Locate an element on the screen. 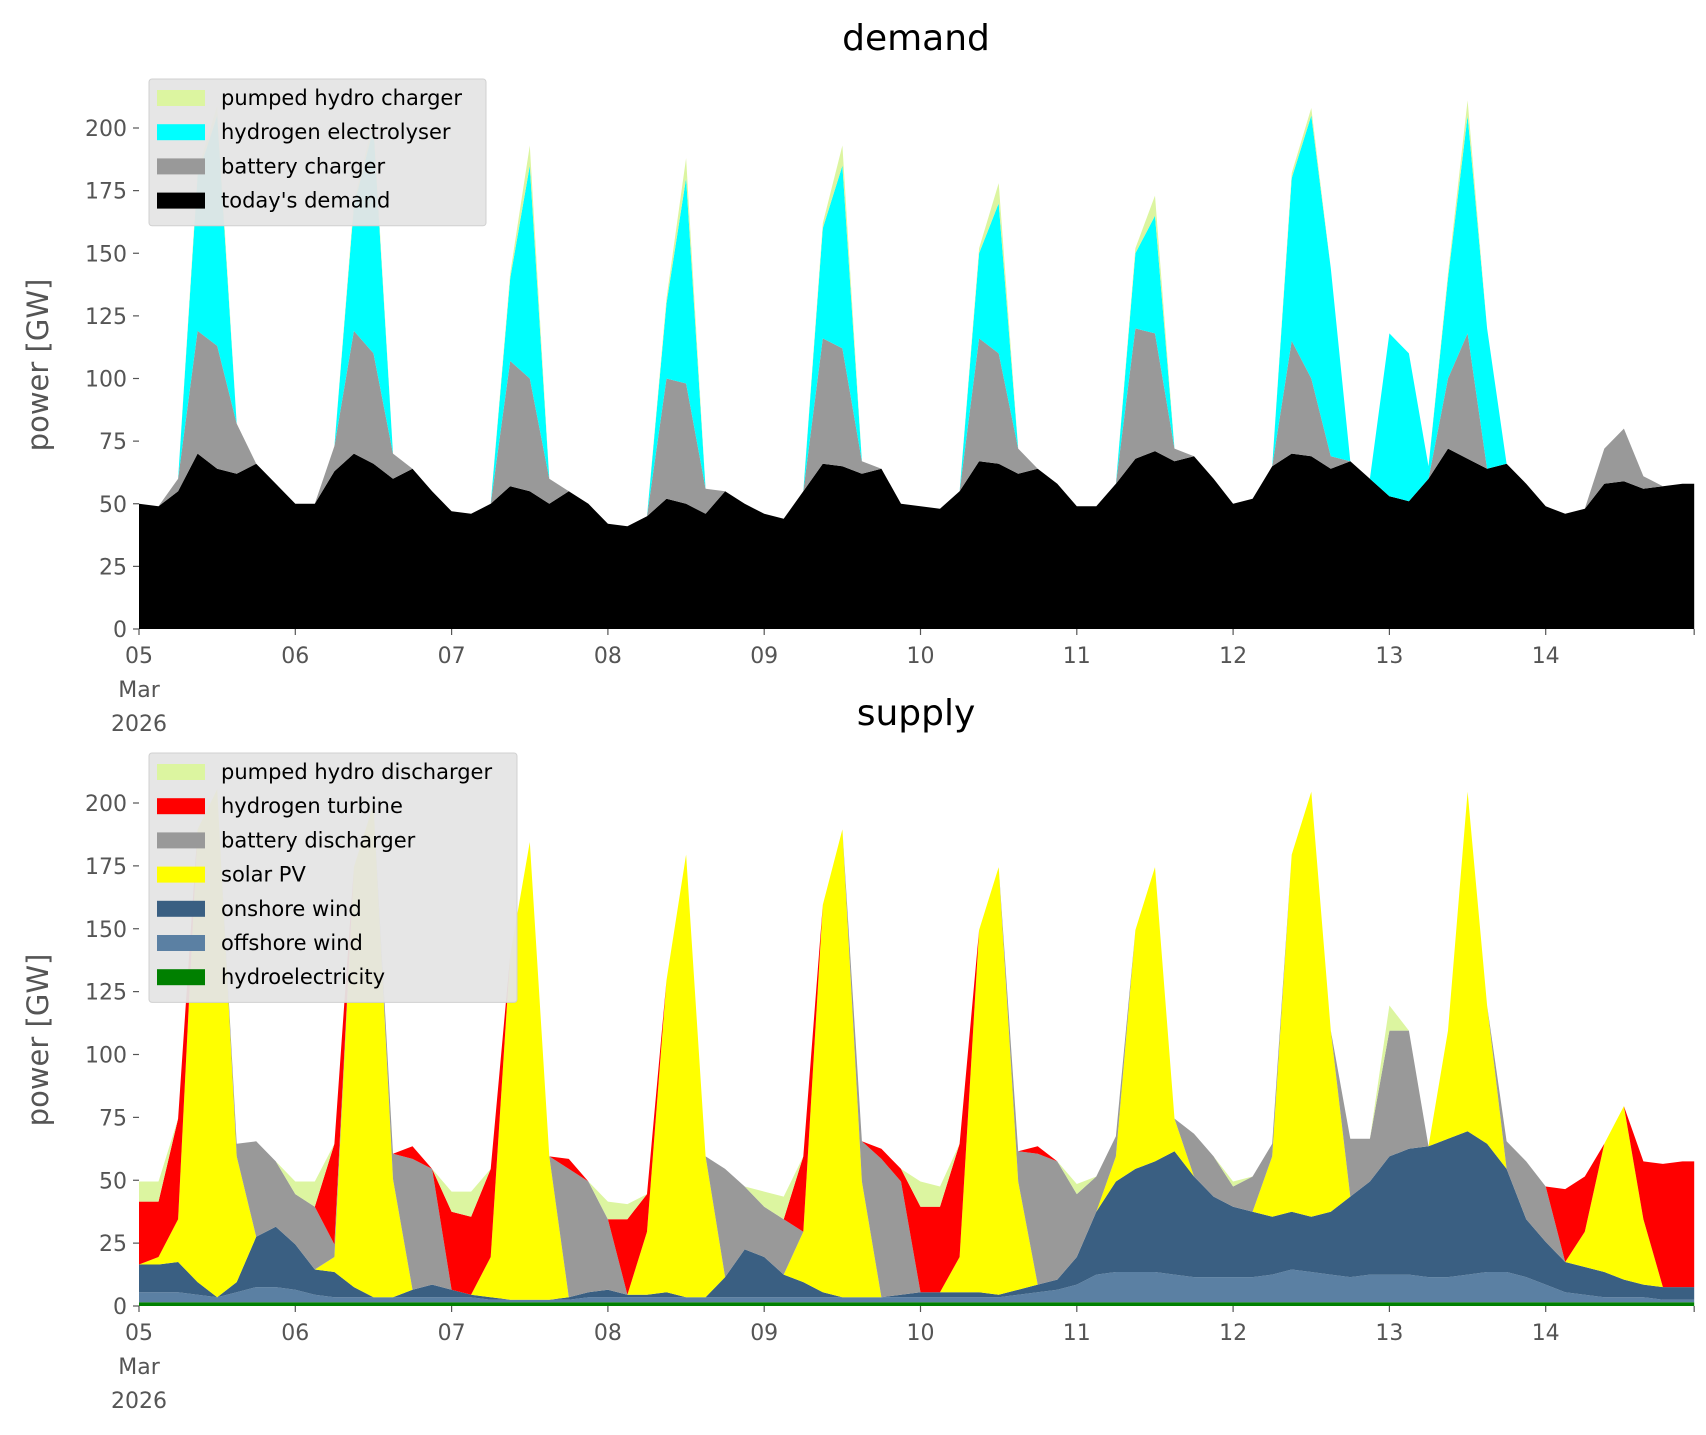 This screenshot has width=1706, height=1435. demand-area-battery-charger is located at coordinates (917, 427).